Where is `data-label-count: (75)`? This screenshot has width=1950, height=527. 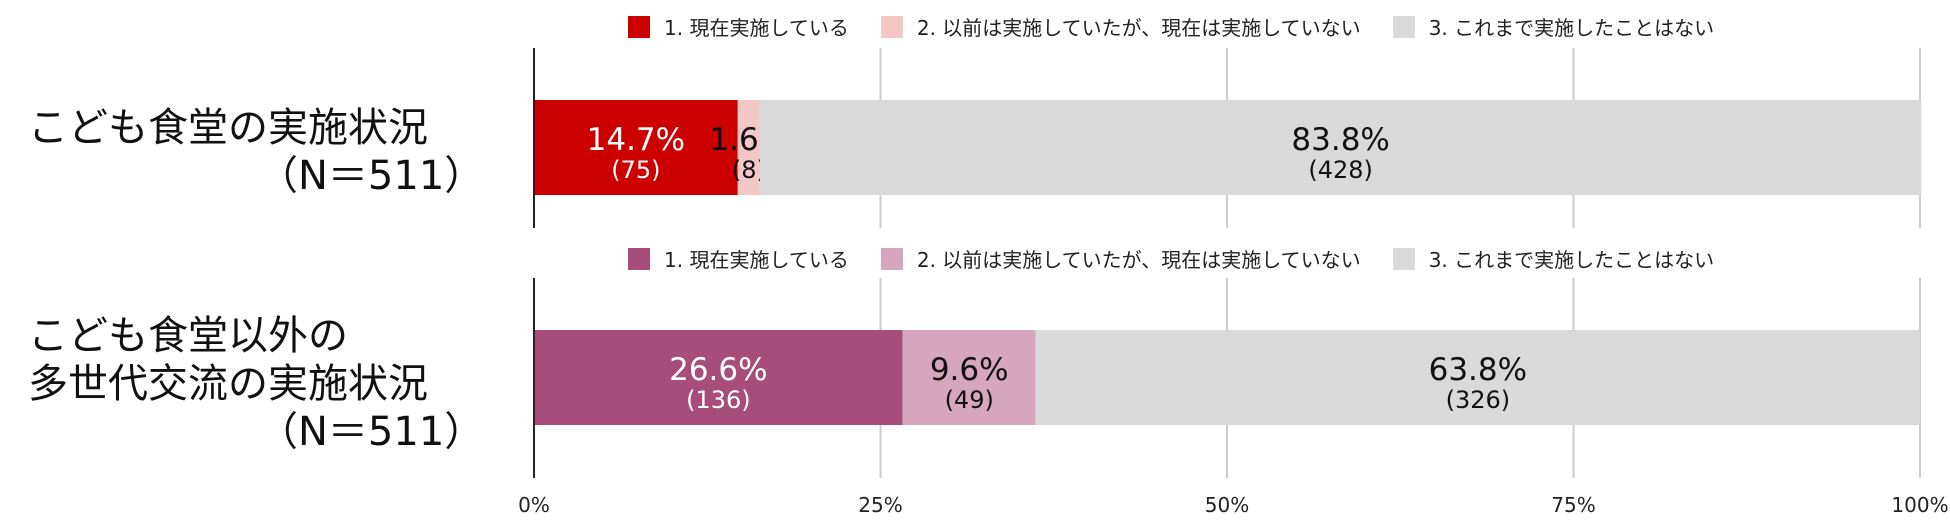 data-label-count: (75) is located at coordinates (635, 170).